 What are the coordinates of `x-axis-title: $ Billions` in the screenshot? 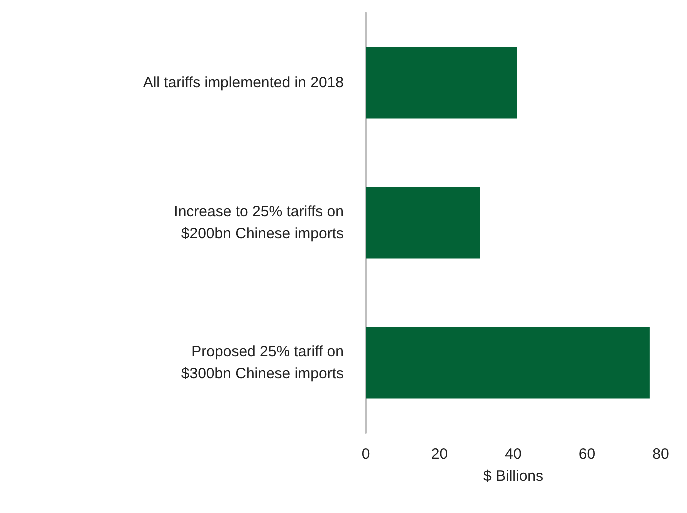 It's located at (513, 476).